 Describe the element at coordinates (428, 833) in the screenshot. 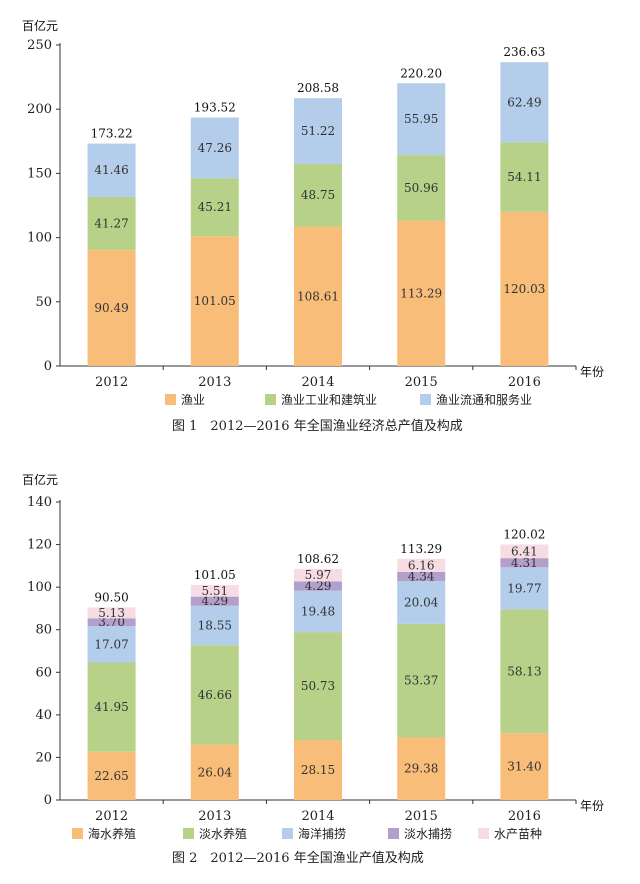

I see `legend-label: 淡水捕捞` at that location.